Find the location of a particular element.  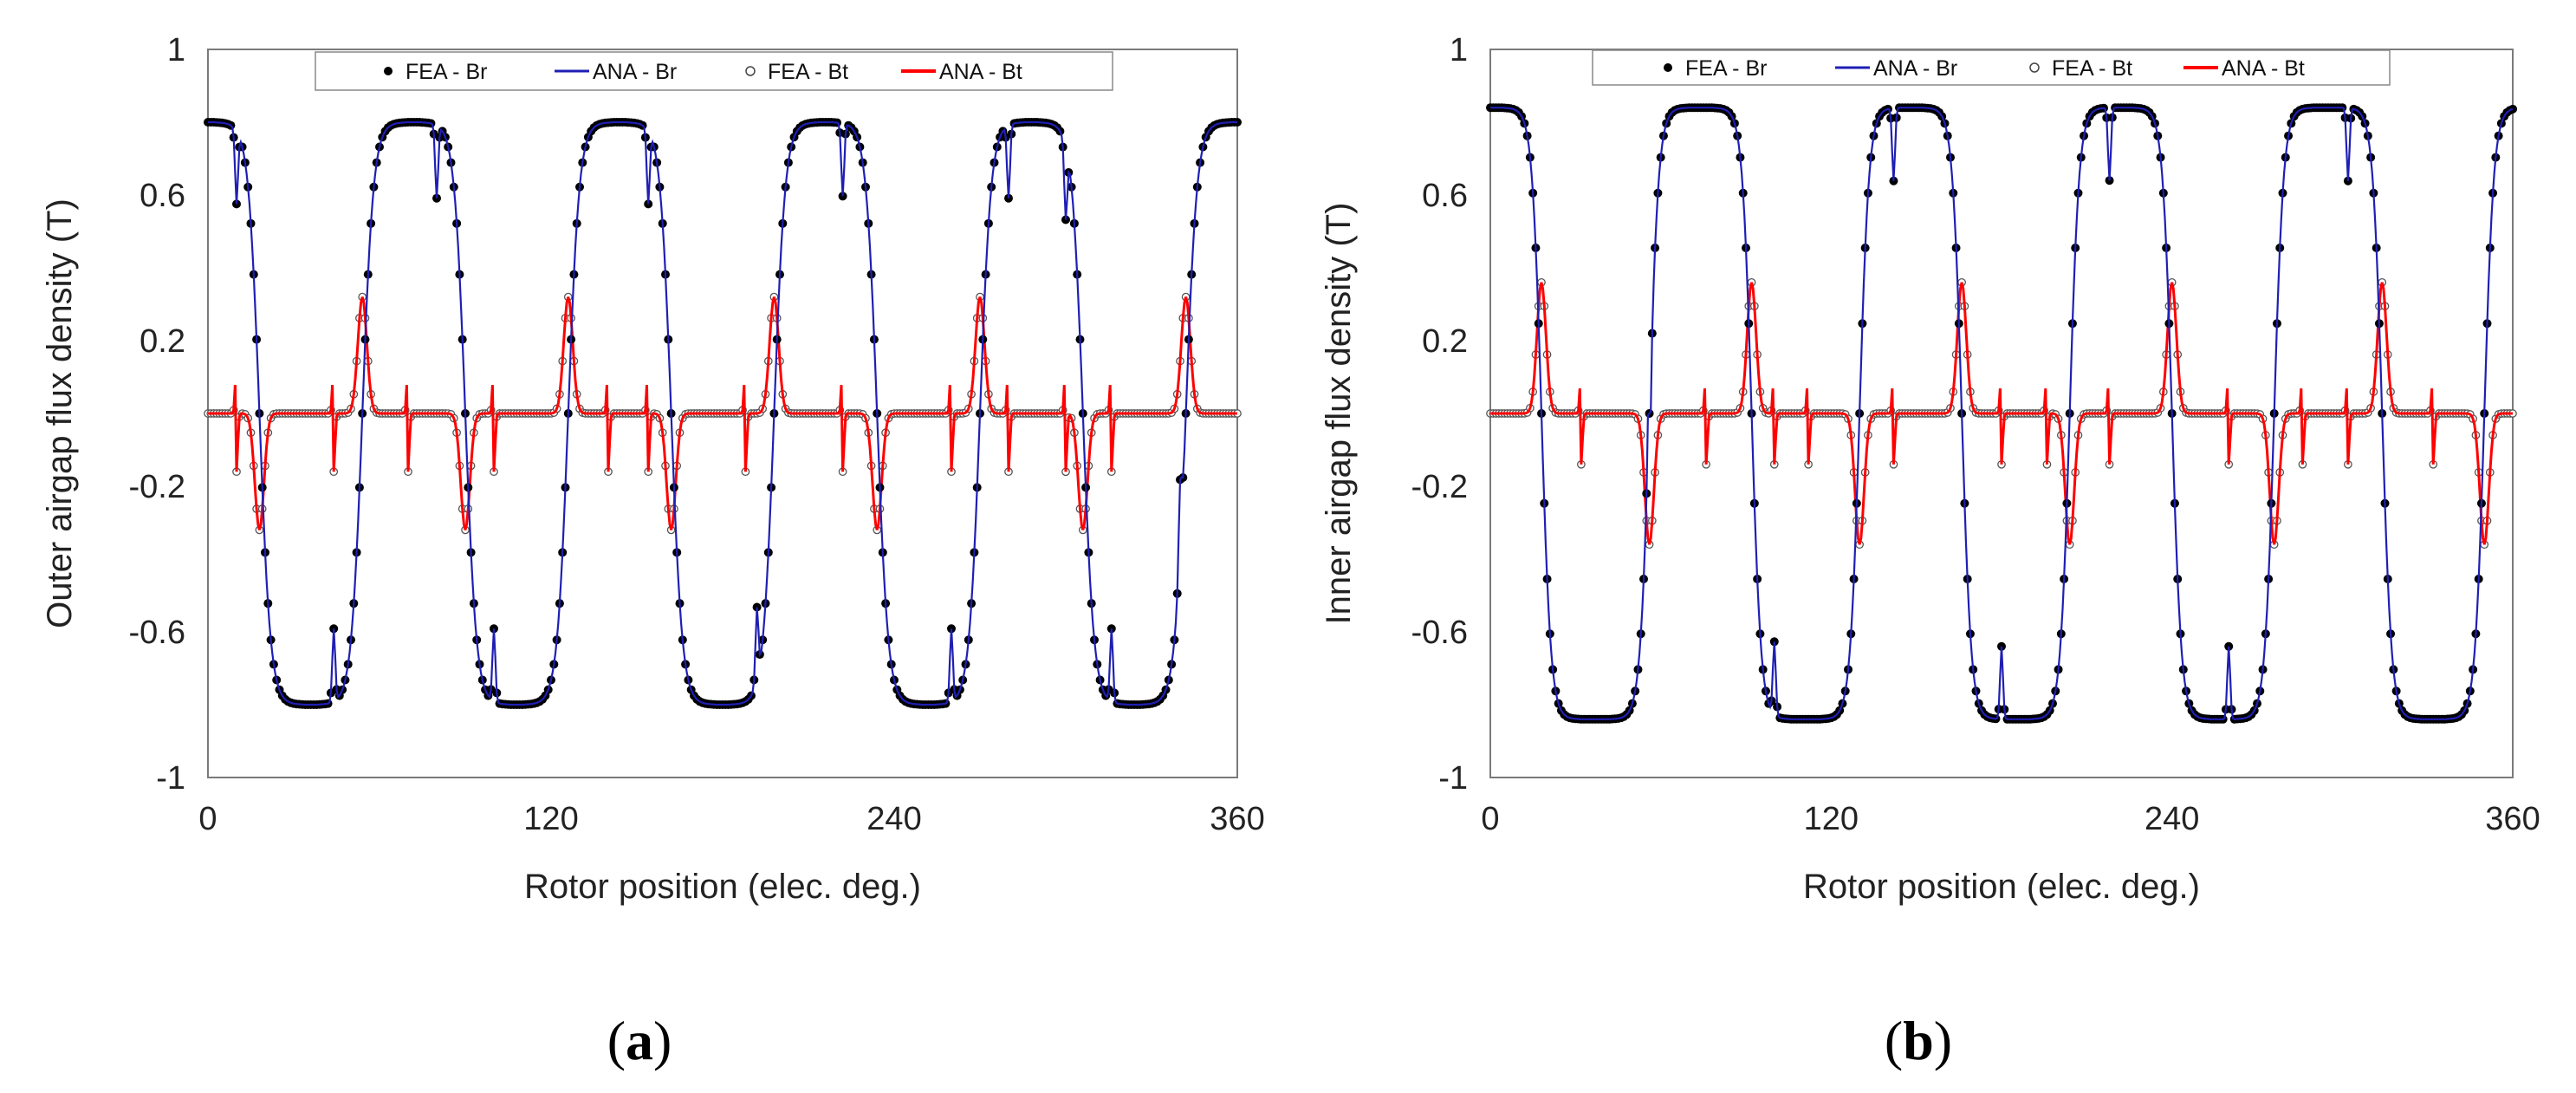

caption-a: (a) is located at coordinates (639, 1040).